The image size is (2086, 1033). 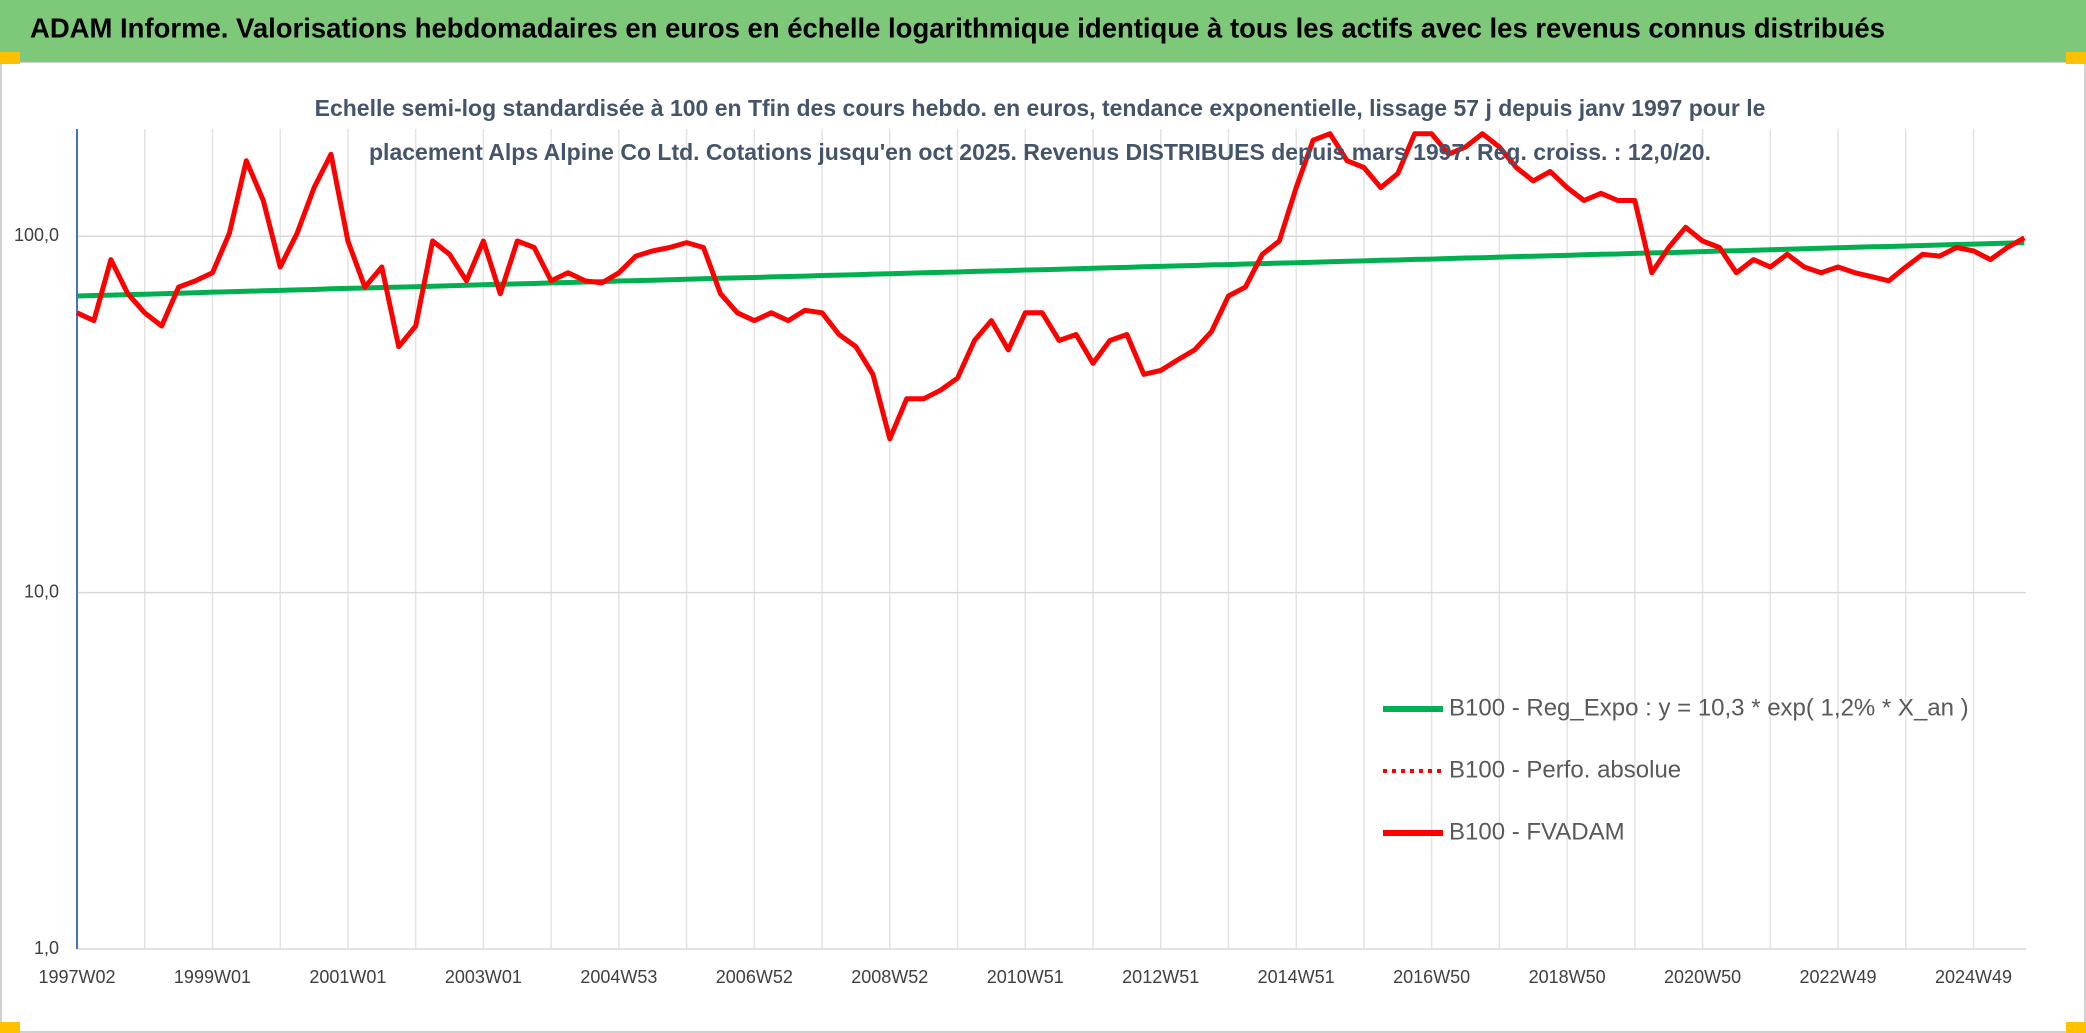 I want to click on title-banner, so click(x=1043, y=31).